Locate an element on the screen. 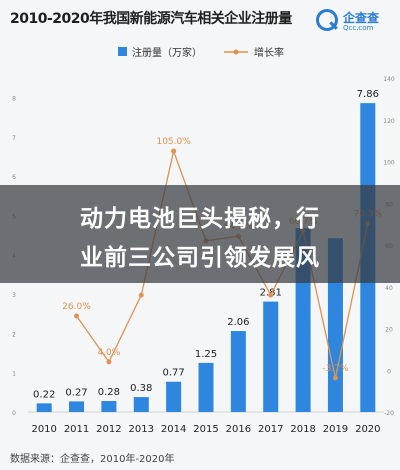  bar-value-label: 0.27 is located at coordinates (76, 392).